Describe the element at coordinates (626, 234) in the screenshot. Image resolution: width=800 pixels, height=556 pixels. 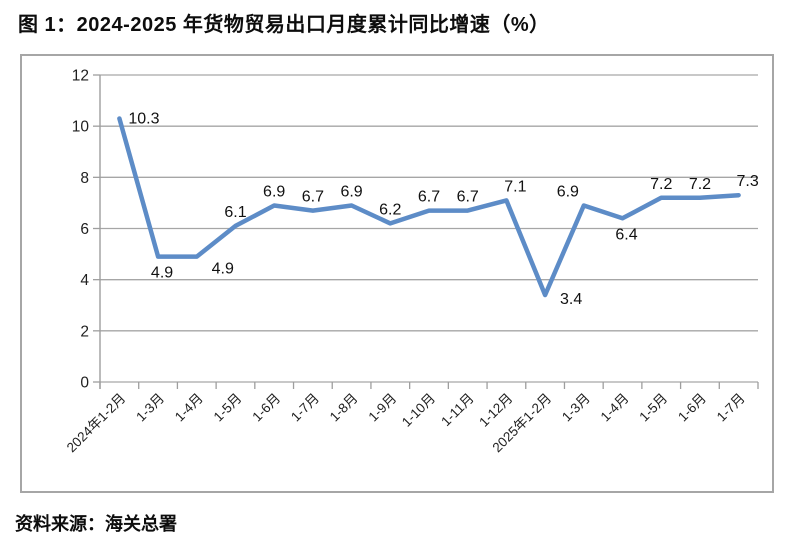
I see `data-label: 6.4` at that location.